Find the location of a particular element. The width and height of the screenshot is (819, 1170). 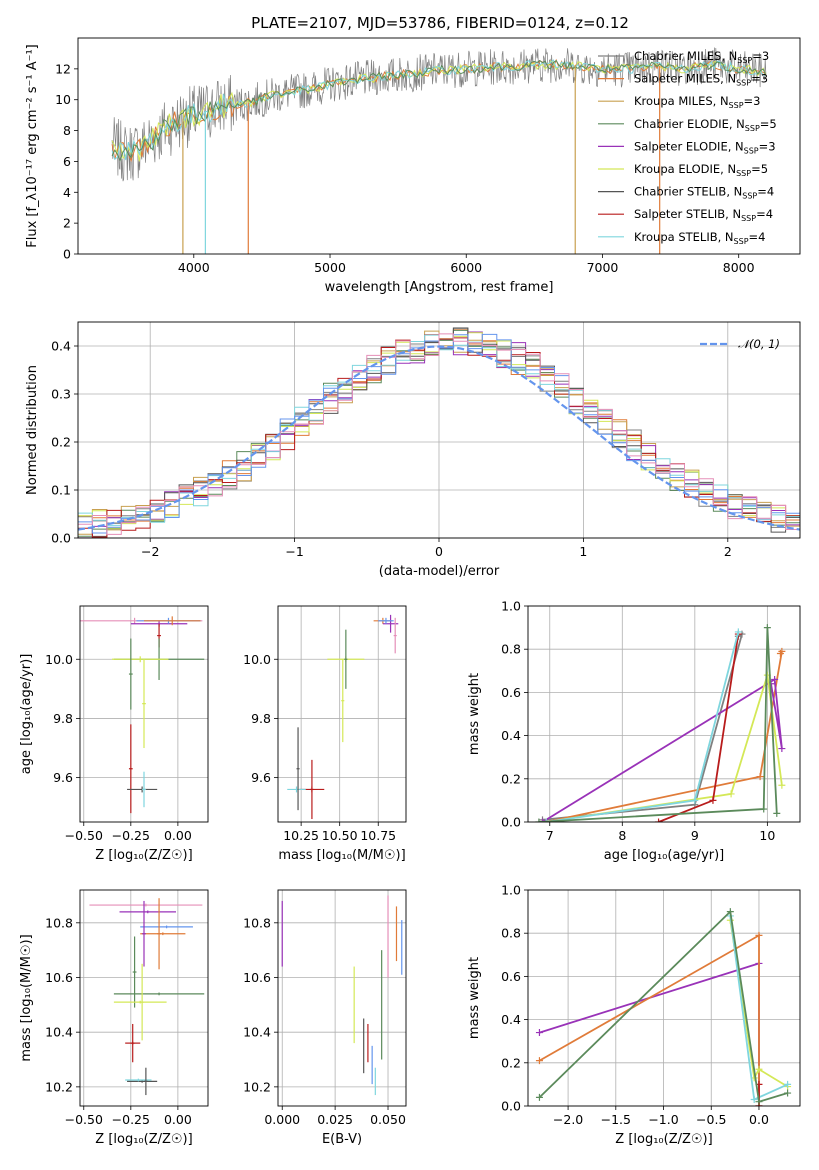

x-tick-label: 7000 is located at coordinates (603, 267).